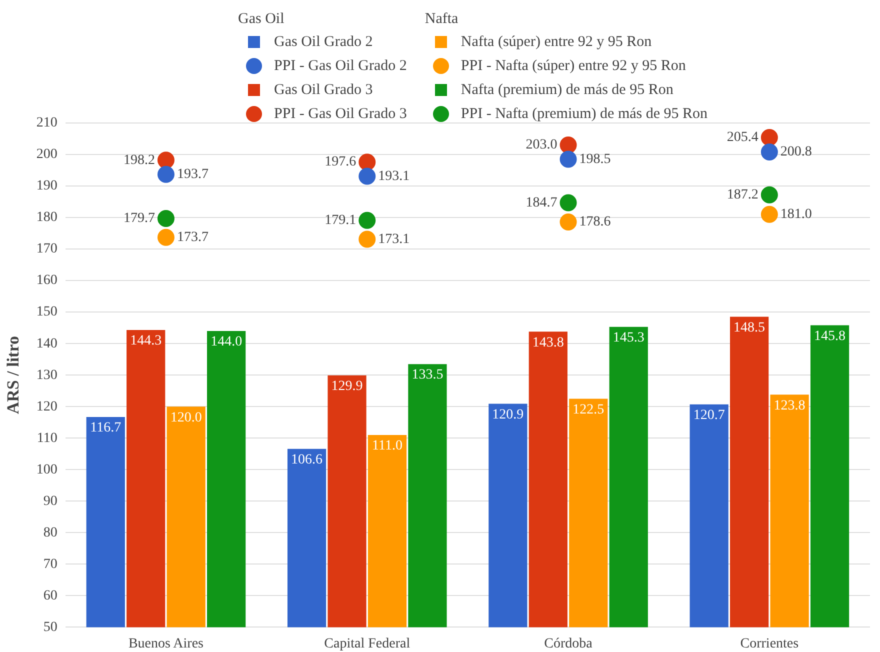 Image resolution: width=880 pixels, height=652 pixels. I want to click on data-label: 143.8, so click(548, 342).